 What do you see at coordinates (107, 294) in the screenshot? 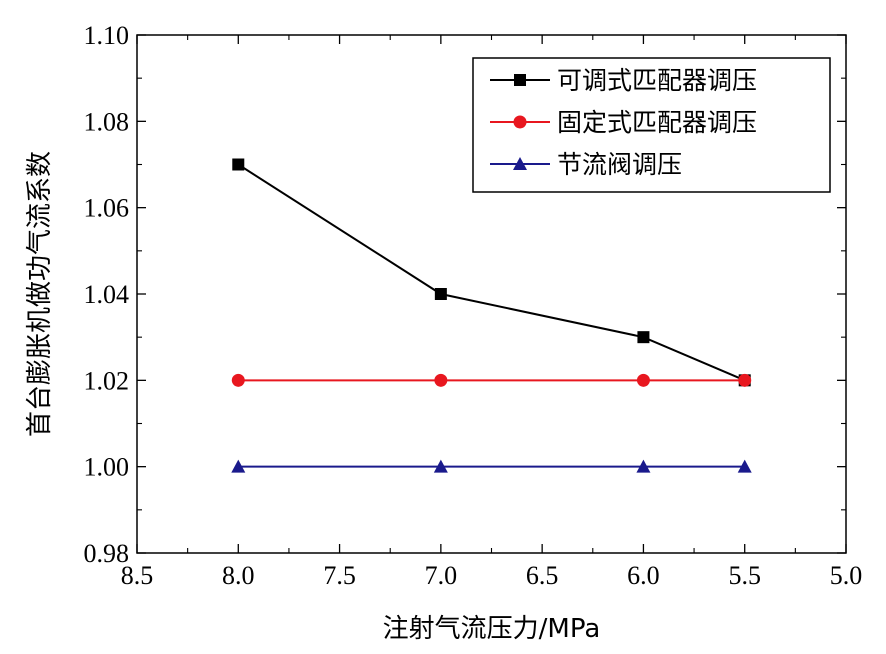
I see `y-tick-label: 1.04` at bounding box center [107, 294].